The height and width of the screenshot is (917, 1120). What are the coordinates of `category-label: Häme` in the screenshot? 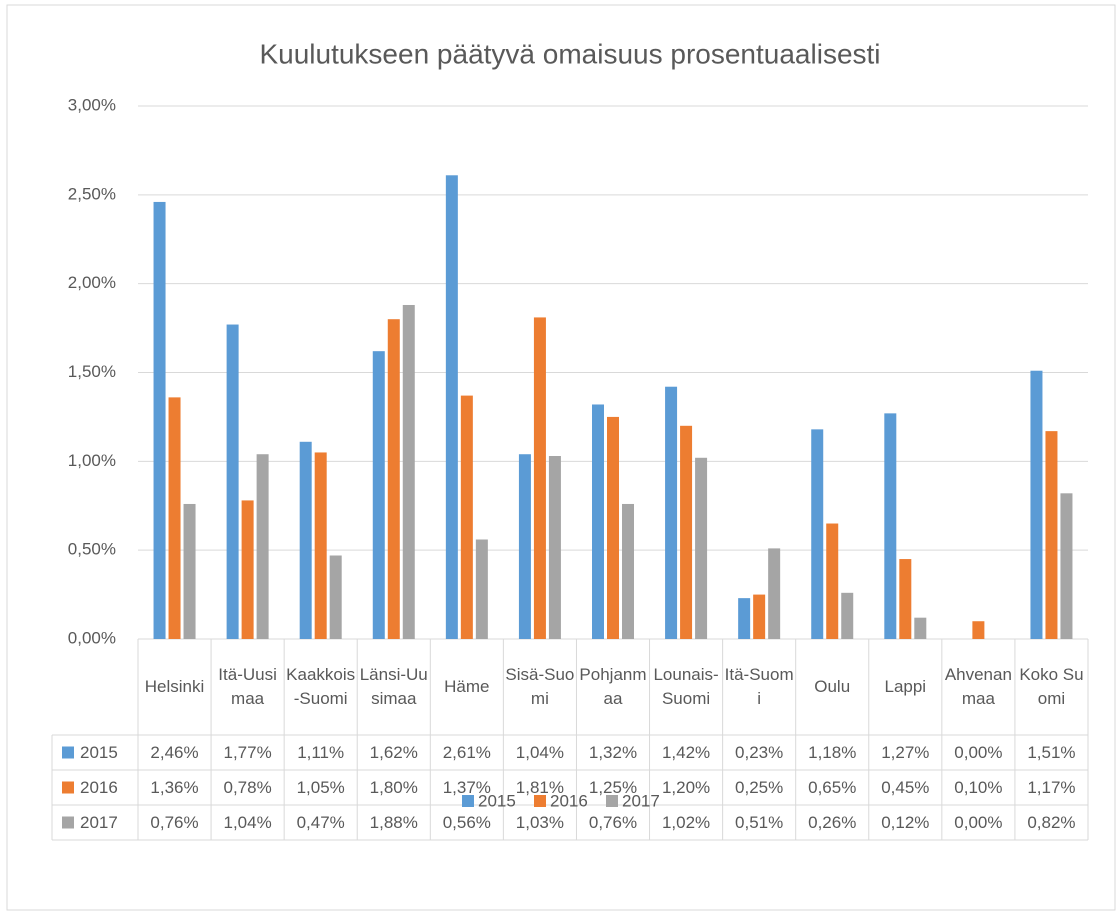 It's located at (467, 686).